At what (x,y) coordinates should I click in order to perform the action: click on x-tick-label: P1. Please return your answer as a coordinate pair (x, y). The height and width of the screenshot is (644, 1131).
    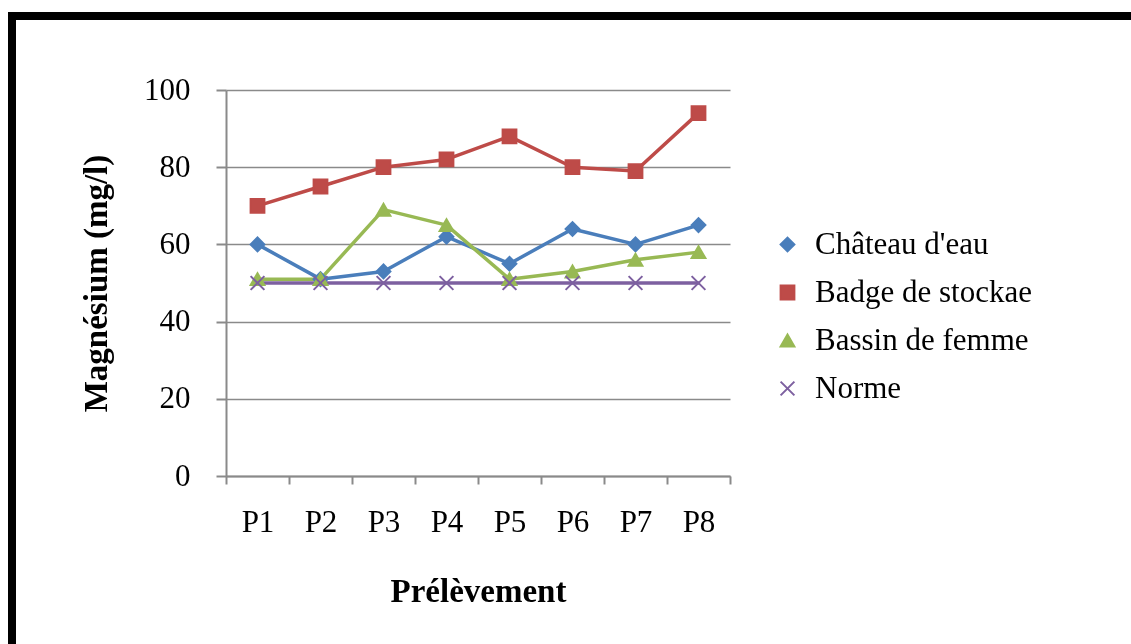
    Looking at the image, I should click on (258, 521).